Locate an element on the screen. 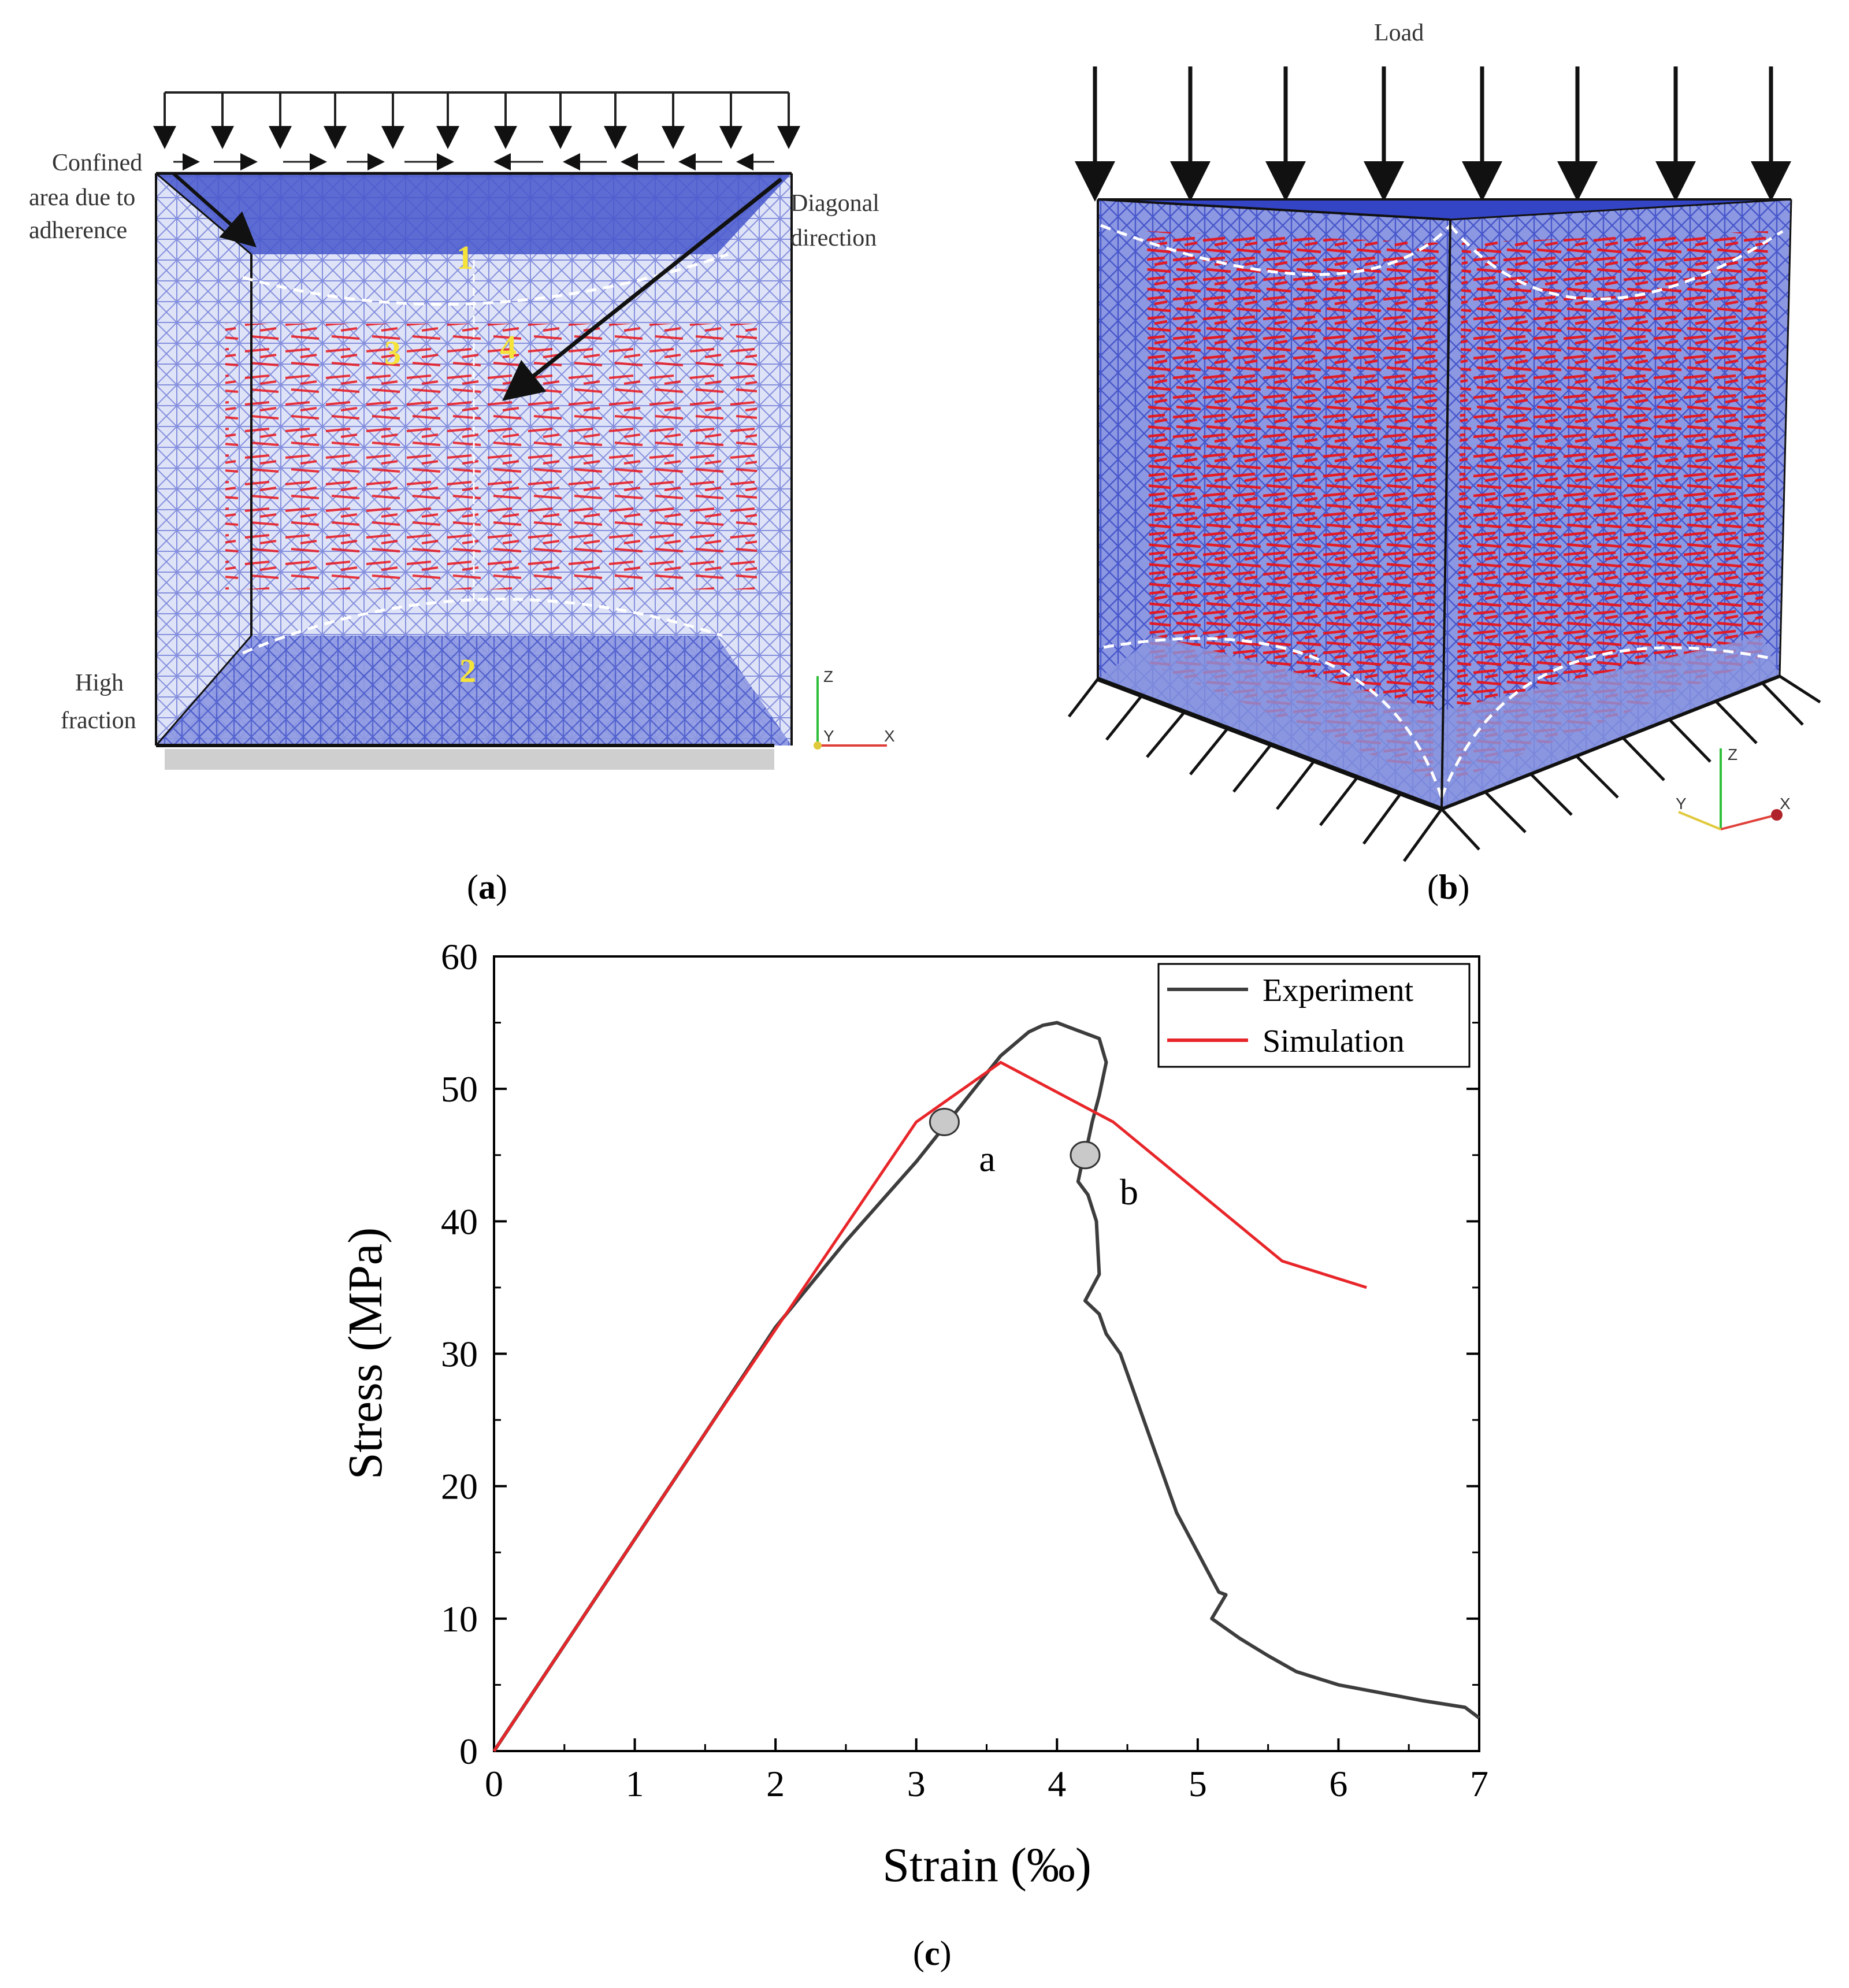 The width and height of the screenshot is (1849, 1988). axis-y-label-a: Y is located at coordinates (828, 736).